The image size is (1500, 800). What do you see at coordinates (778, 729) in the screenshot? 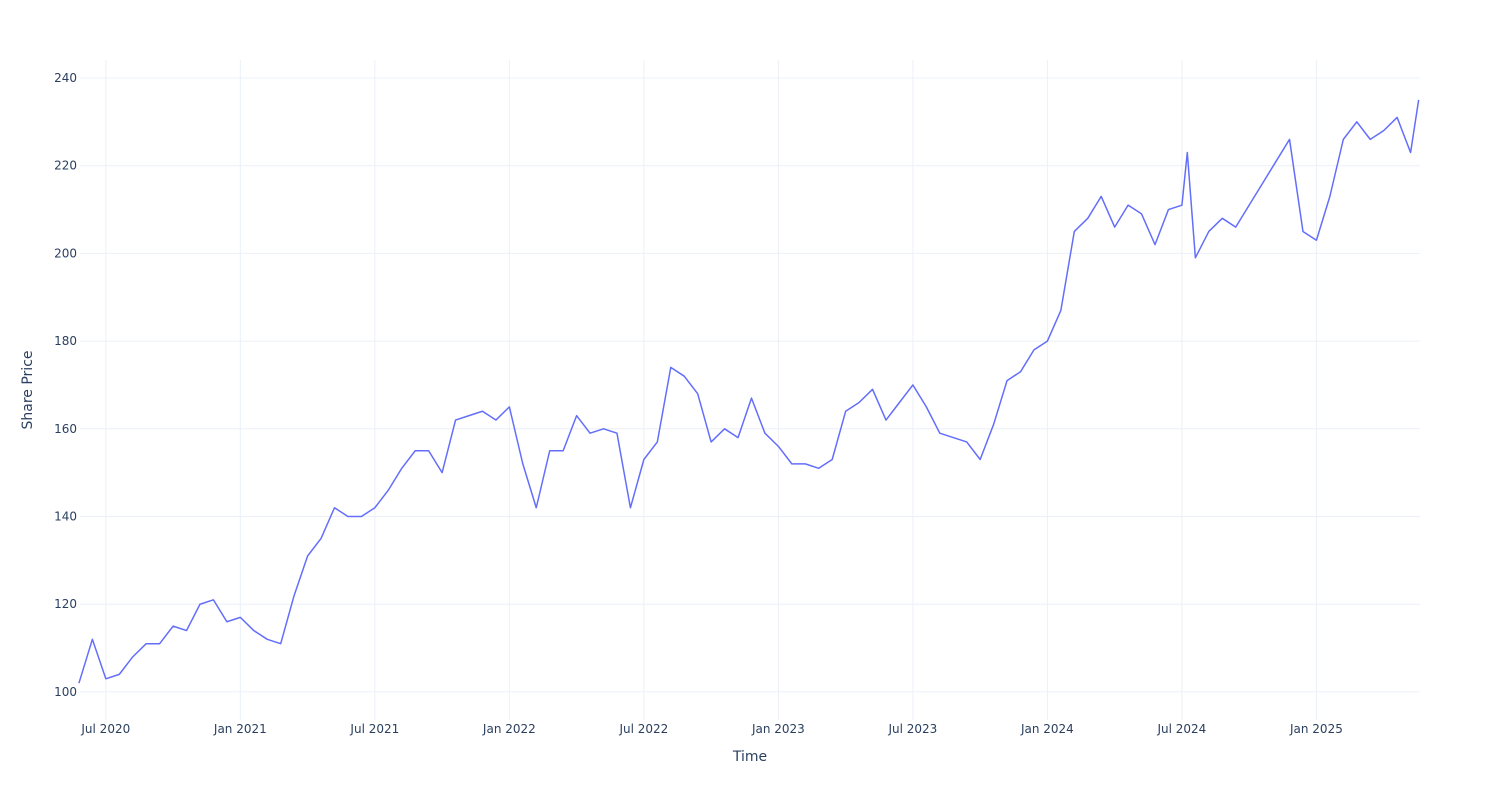
I see `x-tick-label: Jan 2023` at bounding box center [778, 729].